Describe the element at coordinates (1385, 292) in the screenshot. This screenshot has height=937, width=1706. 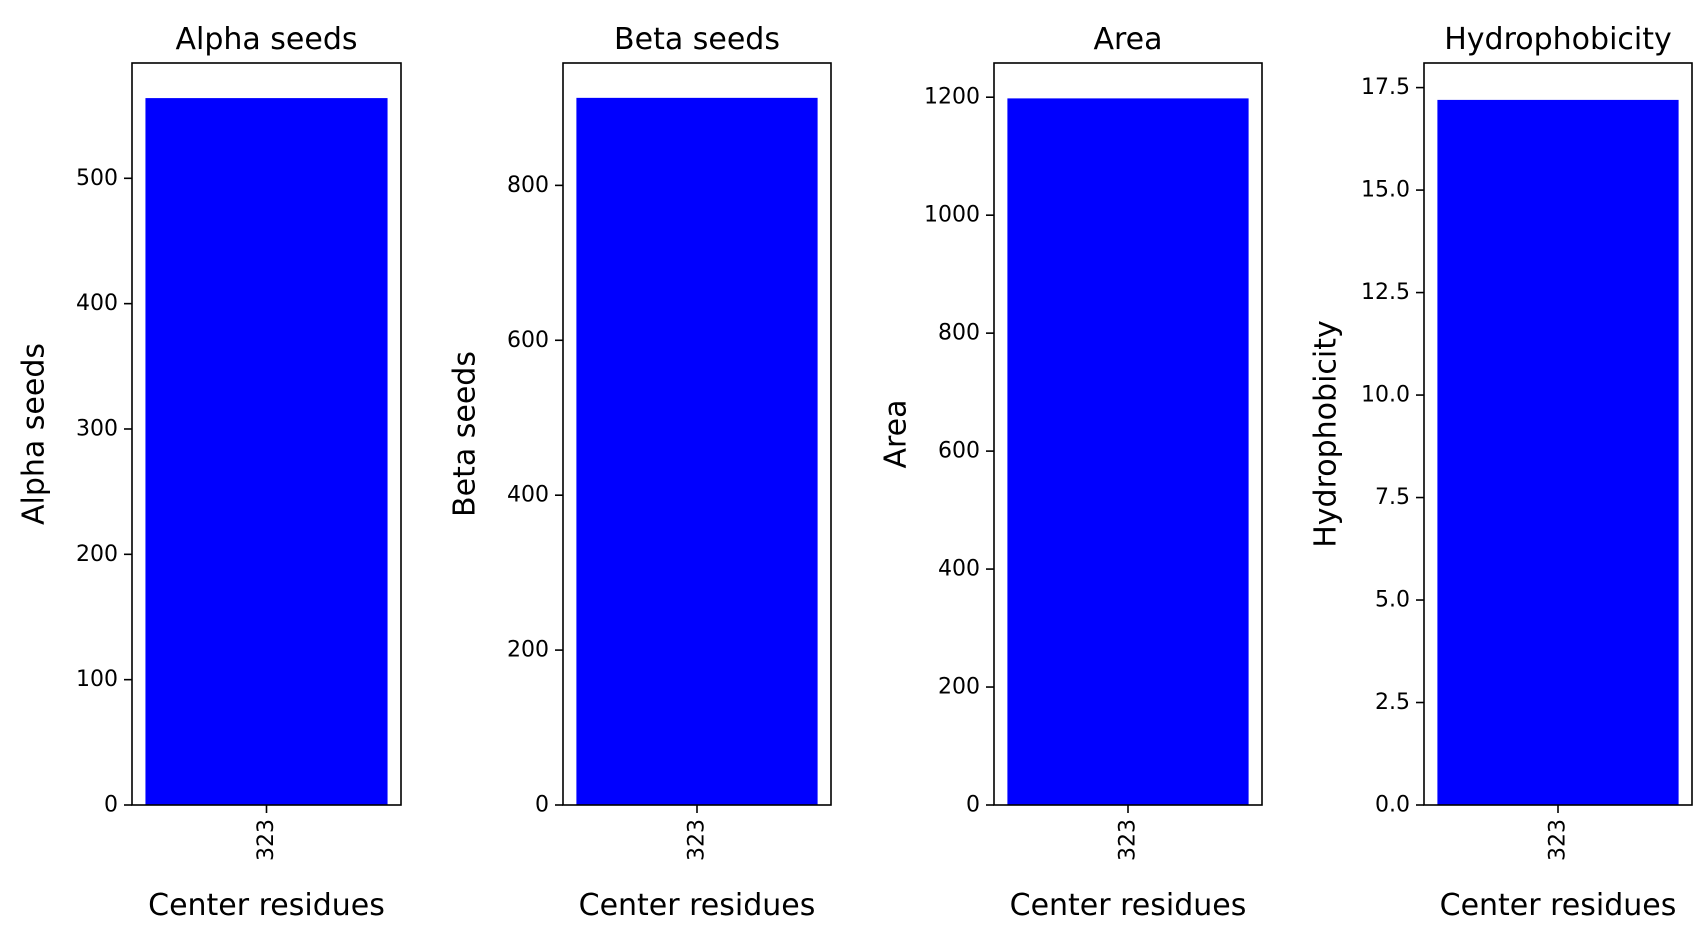
I see `y-tick-label: 12.5` at that location.